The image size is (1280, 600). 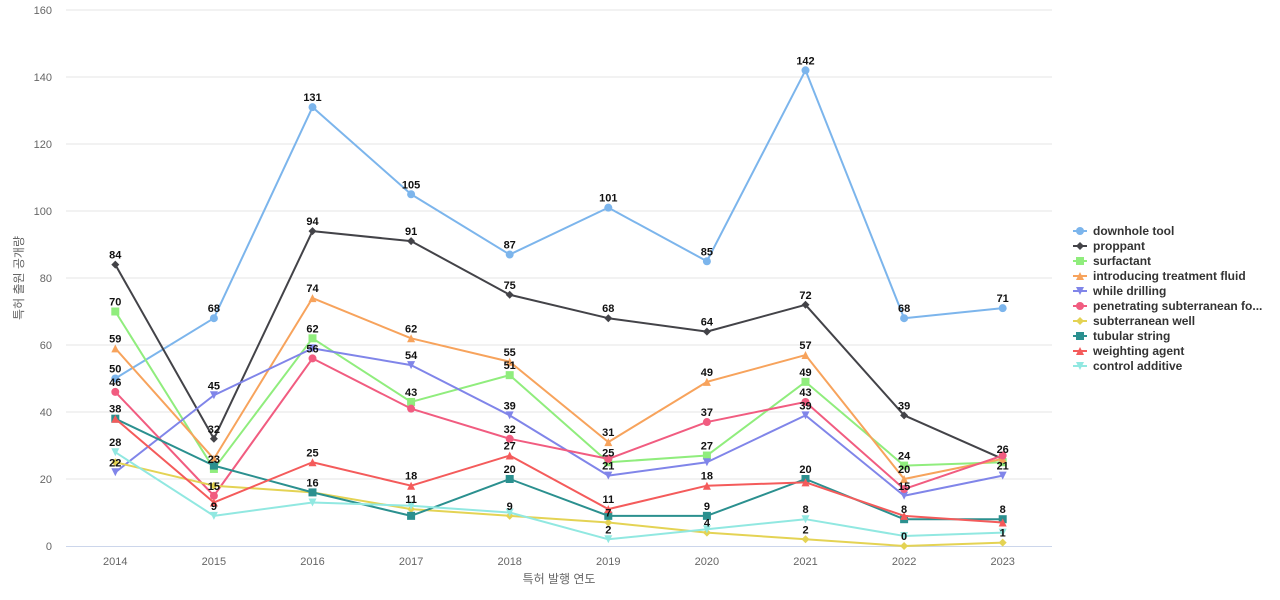 What do you see at coordinates (411, 232) in the screenshot?
I see `data-label: 91` at bounding box center [411, 232].